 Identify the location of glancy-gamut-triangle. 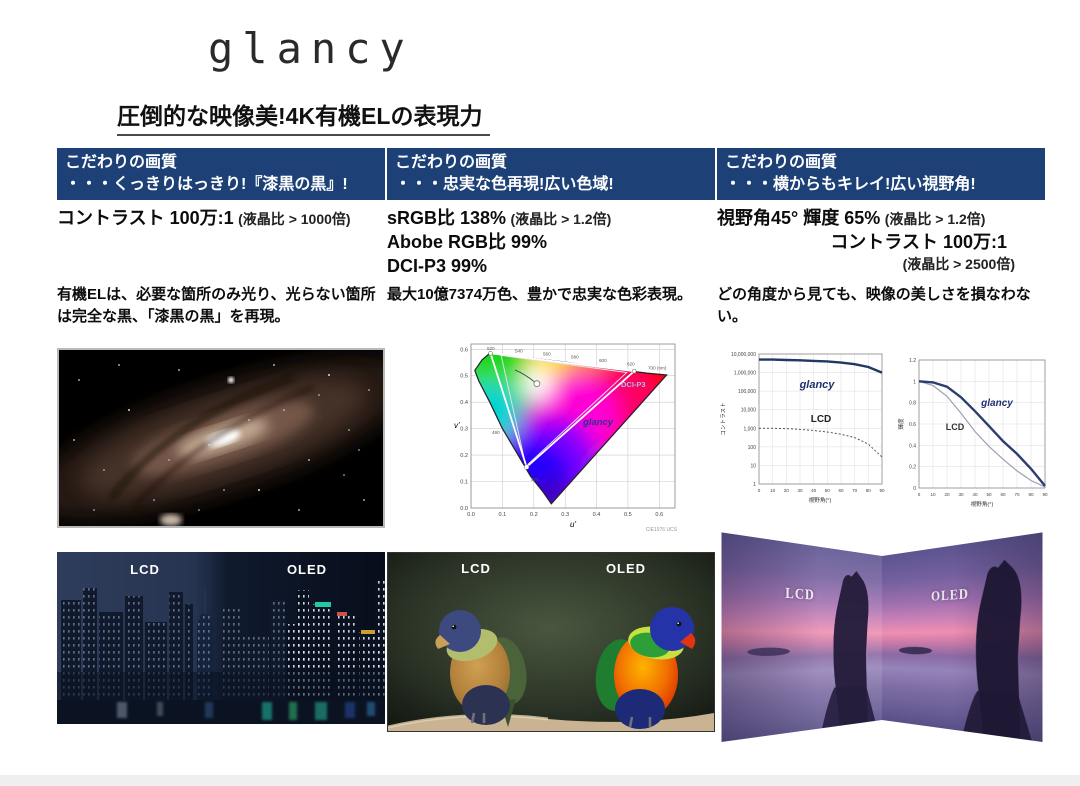
(563, 410).